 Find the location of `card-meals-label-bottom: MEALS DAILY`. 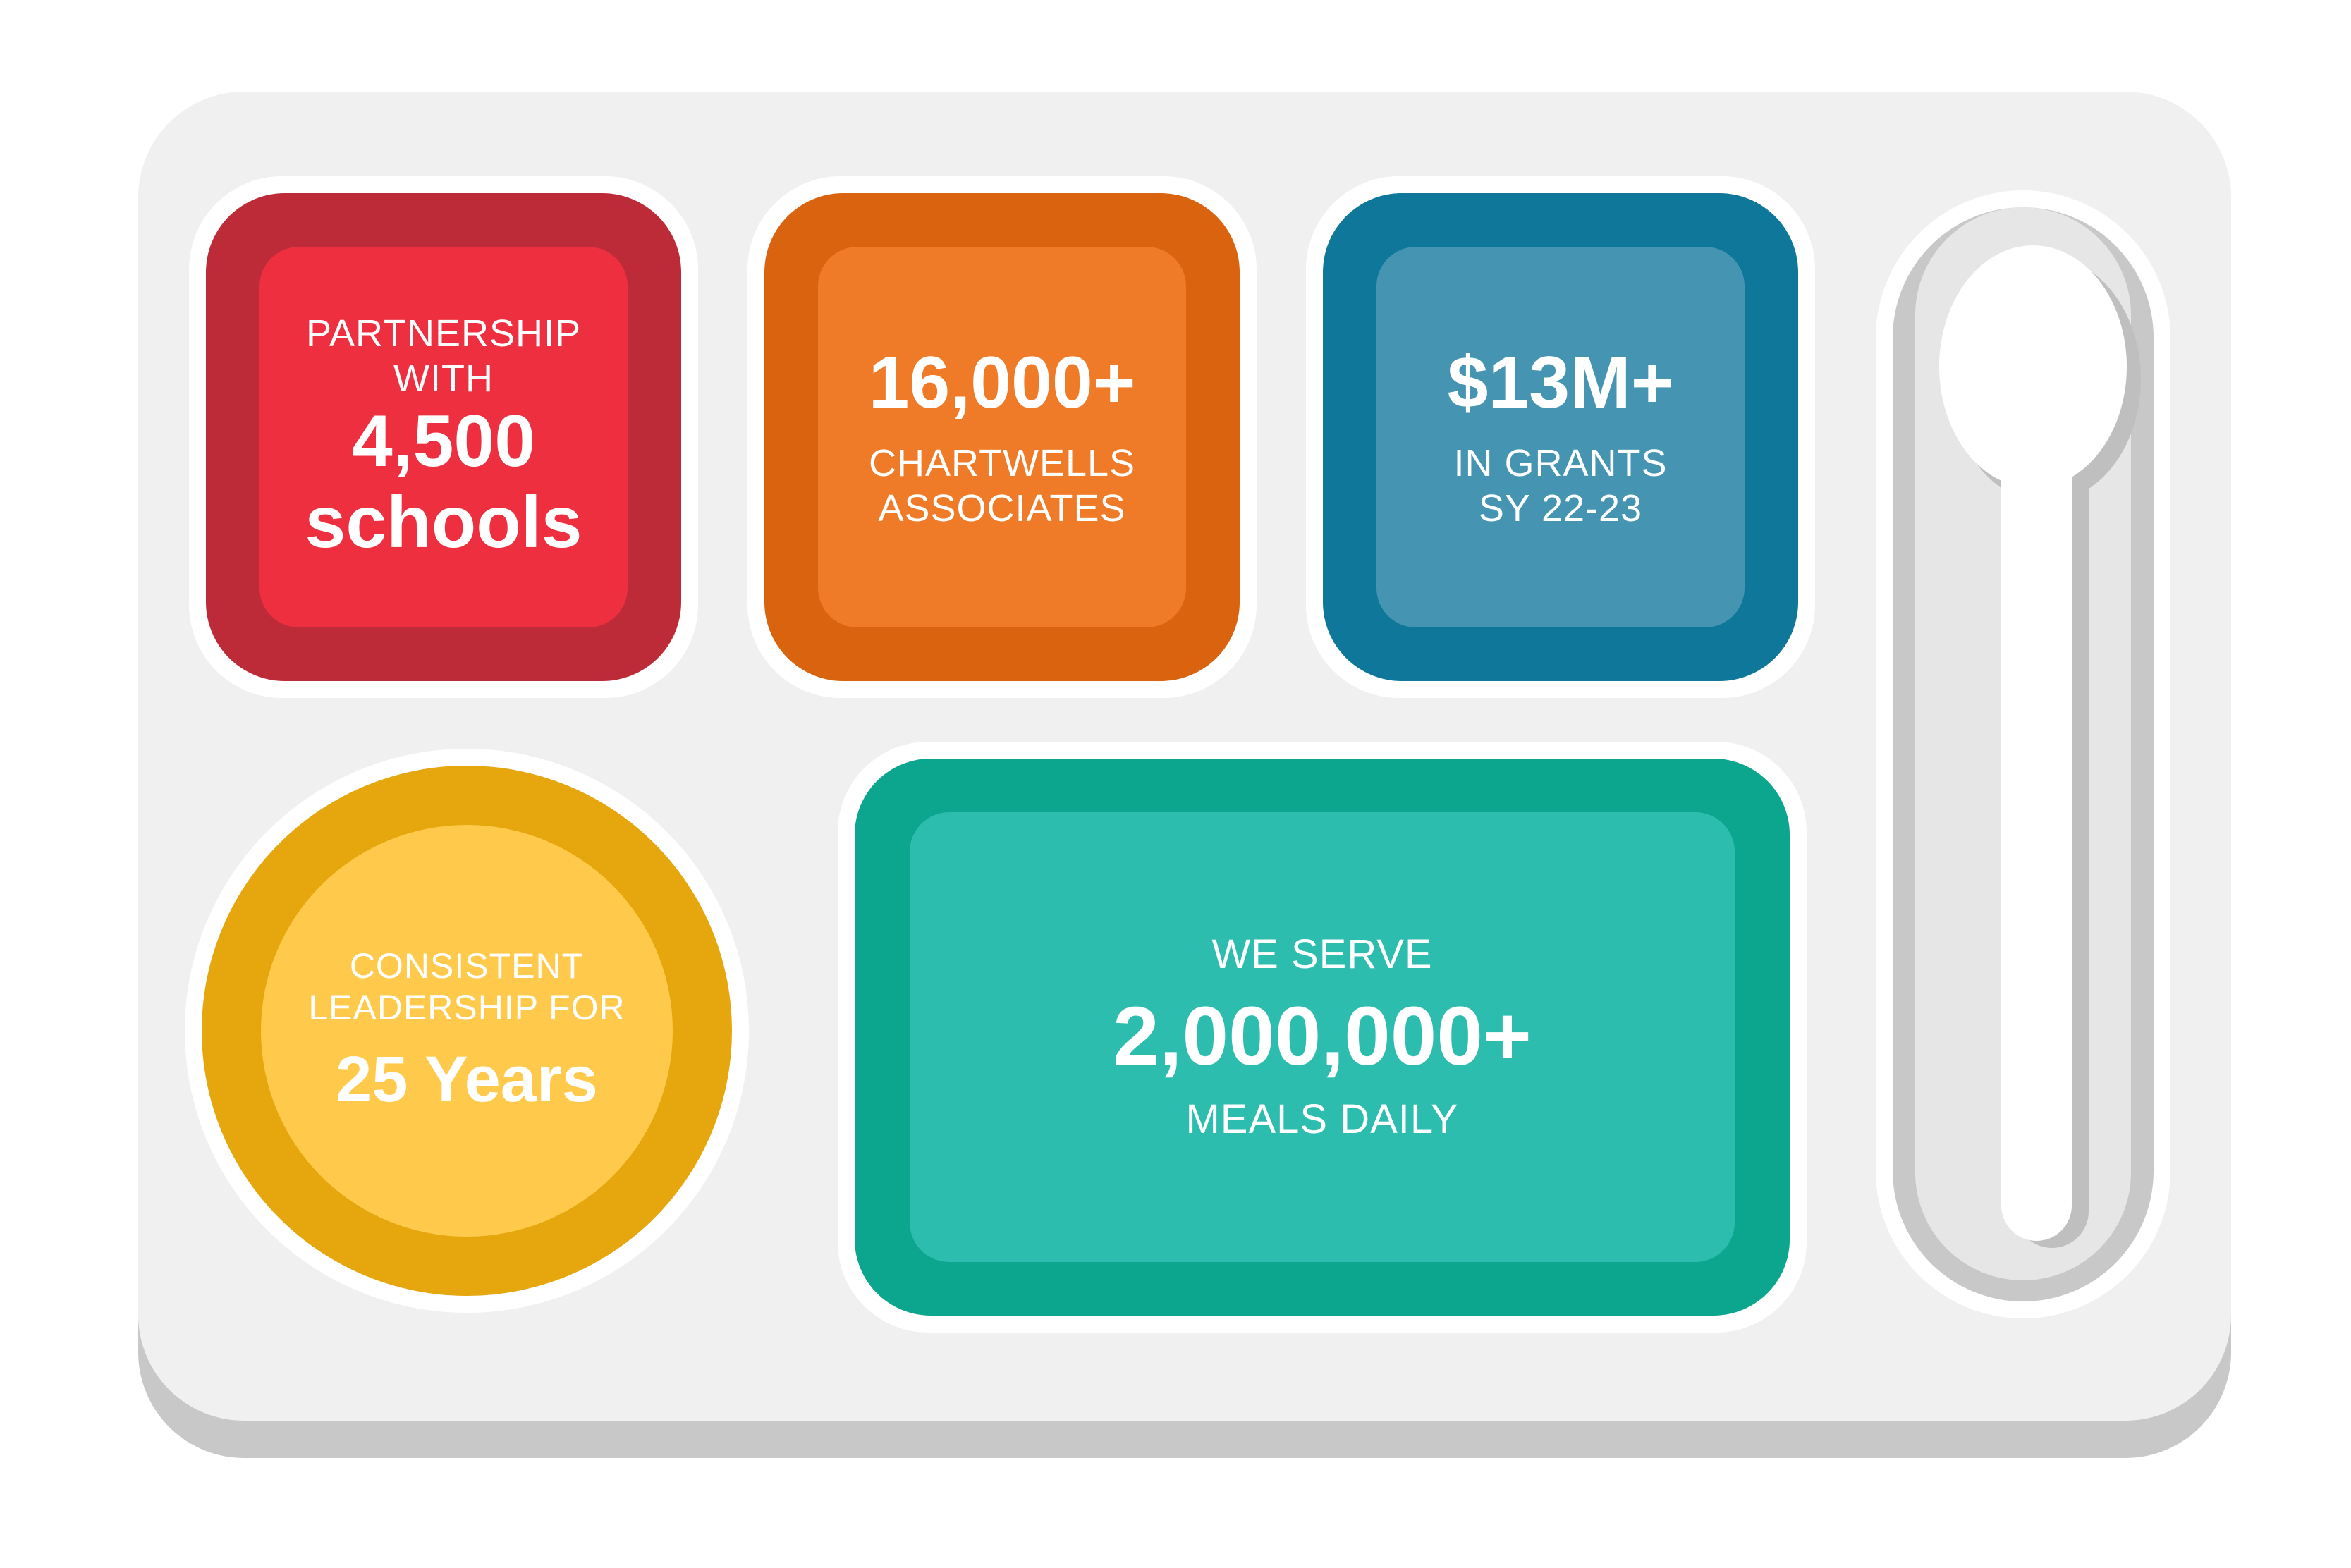

card-meals-label-bottom: MEALS DAILY is located at coordinates (1322, 1119).